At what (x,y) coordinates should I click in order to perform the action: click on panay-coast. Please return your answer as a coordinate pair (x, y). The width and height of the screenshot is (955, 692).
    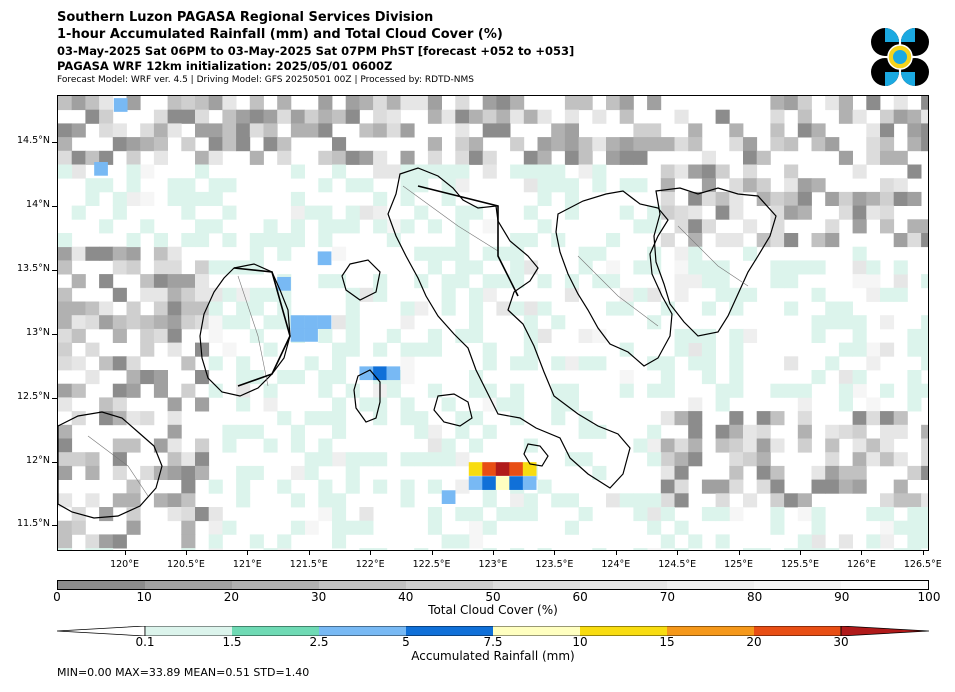
    Looking at the image, I should click on (110, 465).